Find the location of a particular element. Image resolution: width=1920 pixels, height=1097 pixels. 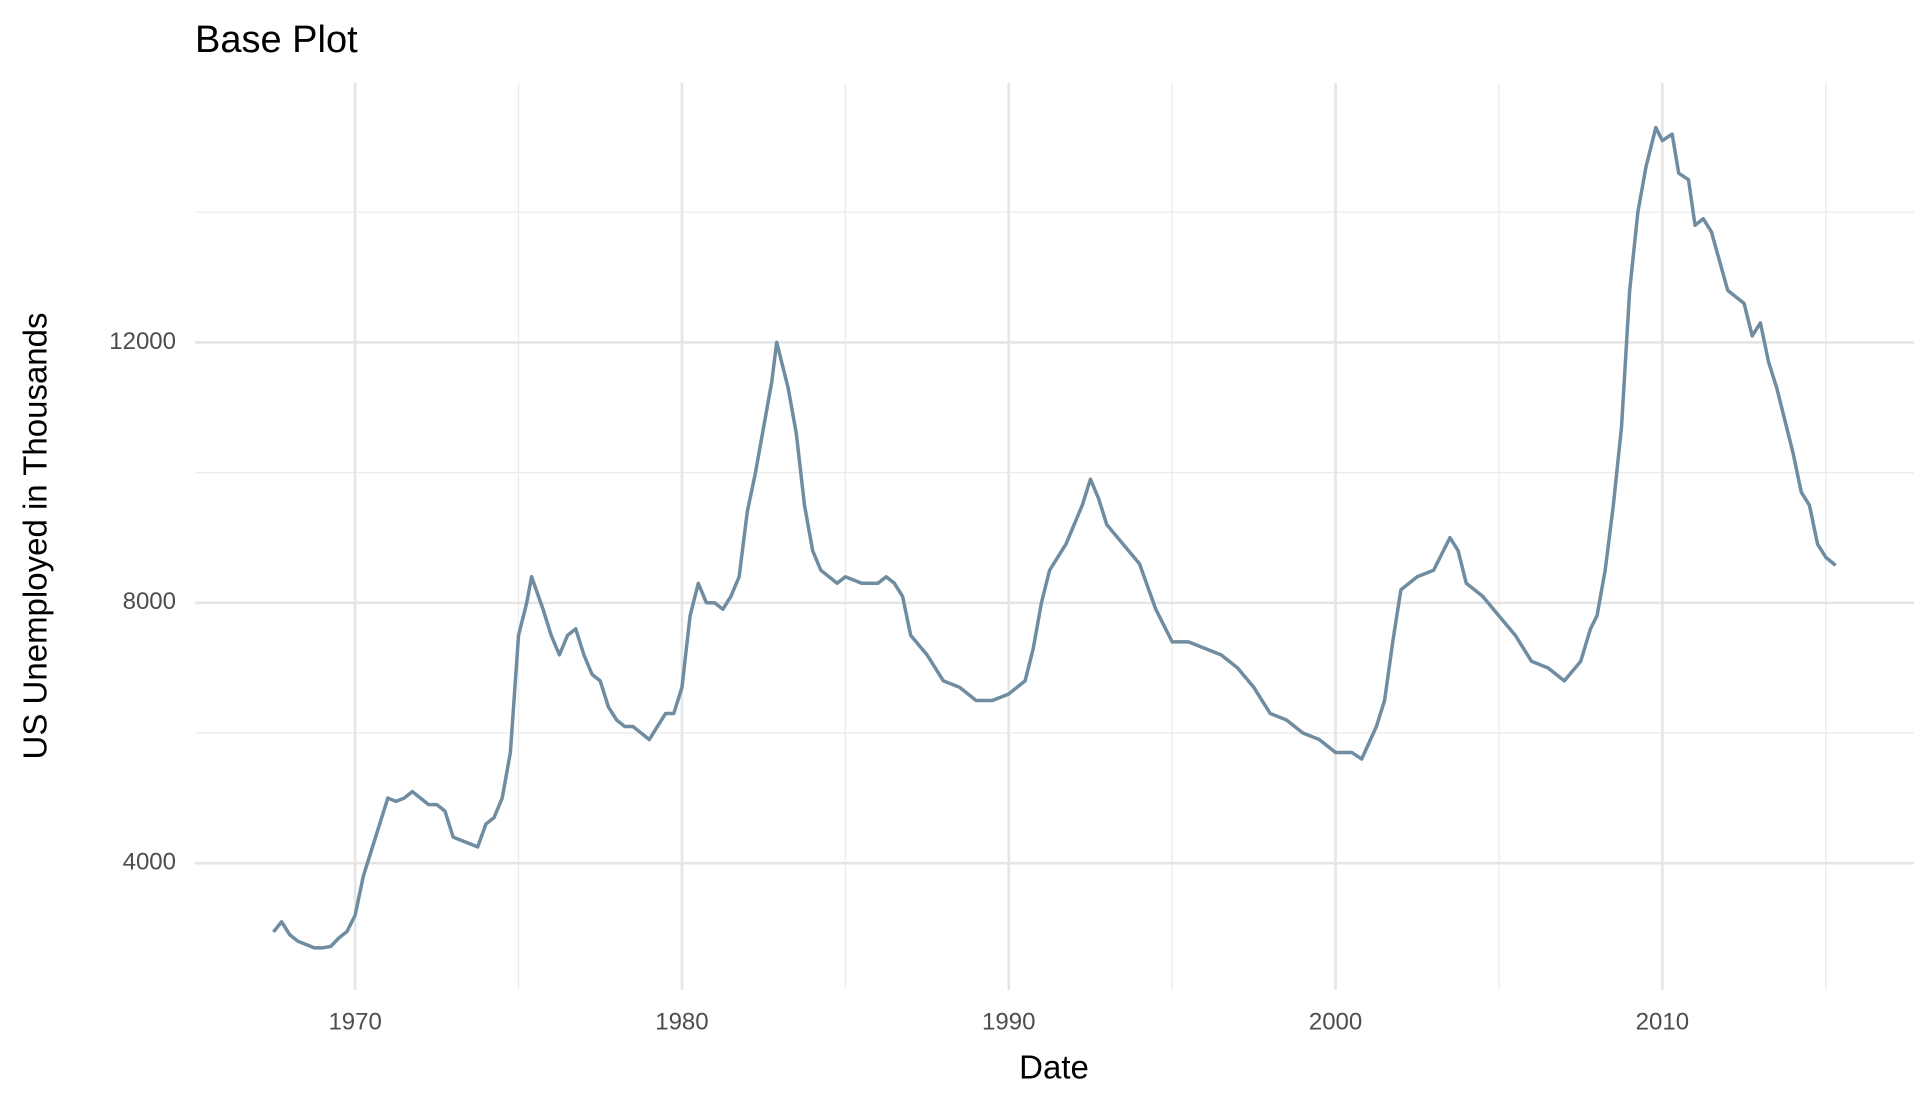

chart-title: Base Plot is located at coordinates (276, 40).